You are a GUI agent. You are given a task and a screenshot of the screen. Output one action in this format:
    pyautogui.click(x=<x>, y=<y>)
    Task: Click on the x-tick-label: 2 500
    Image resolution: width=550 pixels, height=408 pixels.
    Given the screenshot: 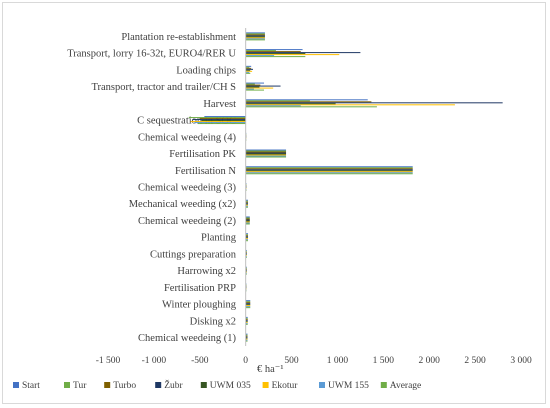 What is the action you would take?
    pyautogui.click(x=475, y=361)
    